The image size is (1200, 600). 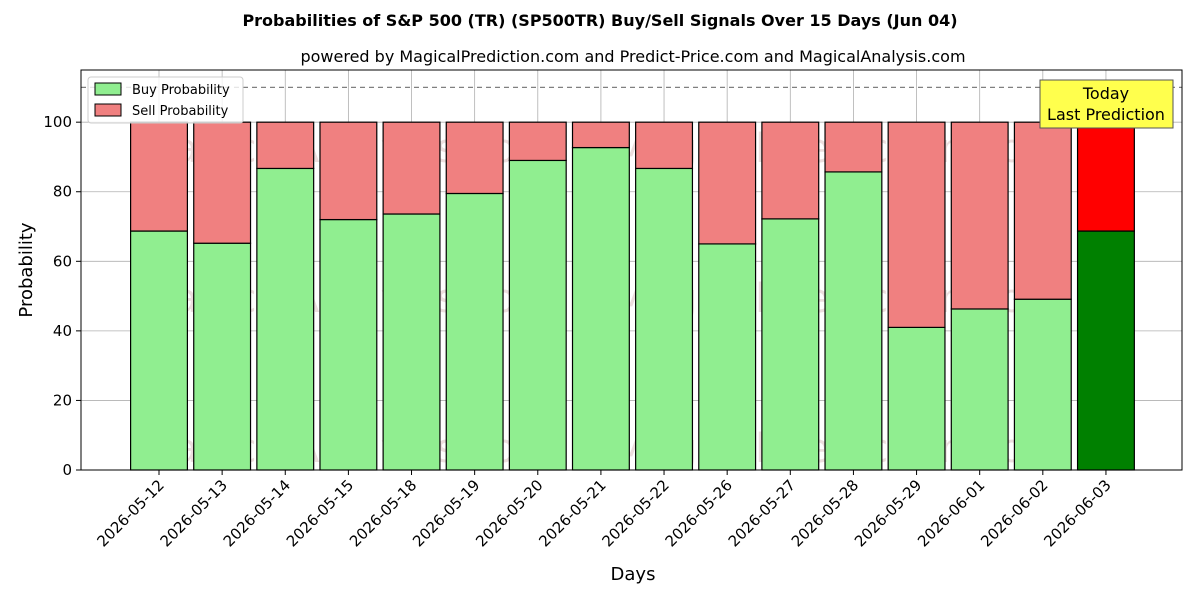 What do you see at coordinates (572, 513) in the screenshot?
I see `x-tick-label: 2026-05-21` at bounding box center [572, 513].